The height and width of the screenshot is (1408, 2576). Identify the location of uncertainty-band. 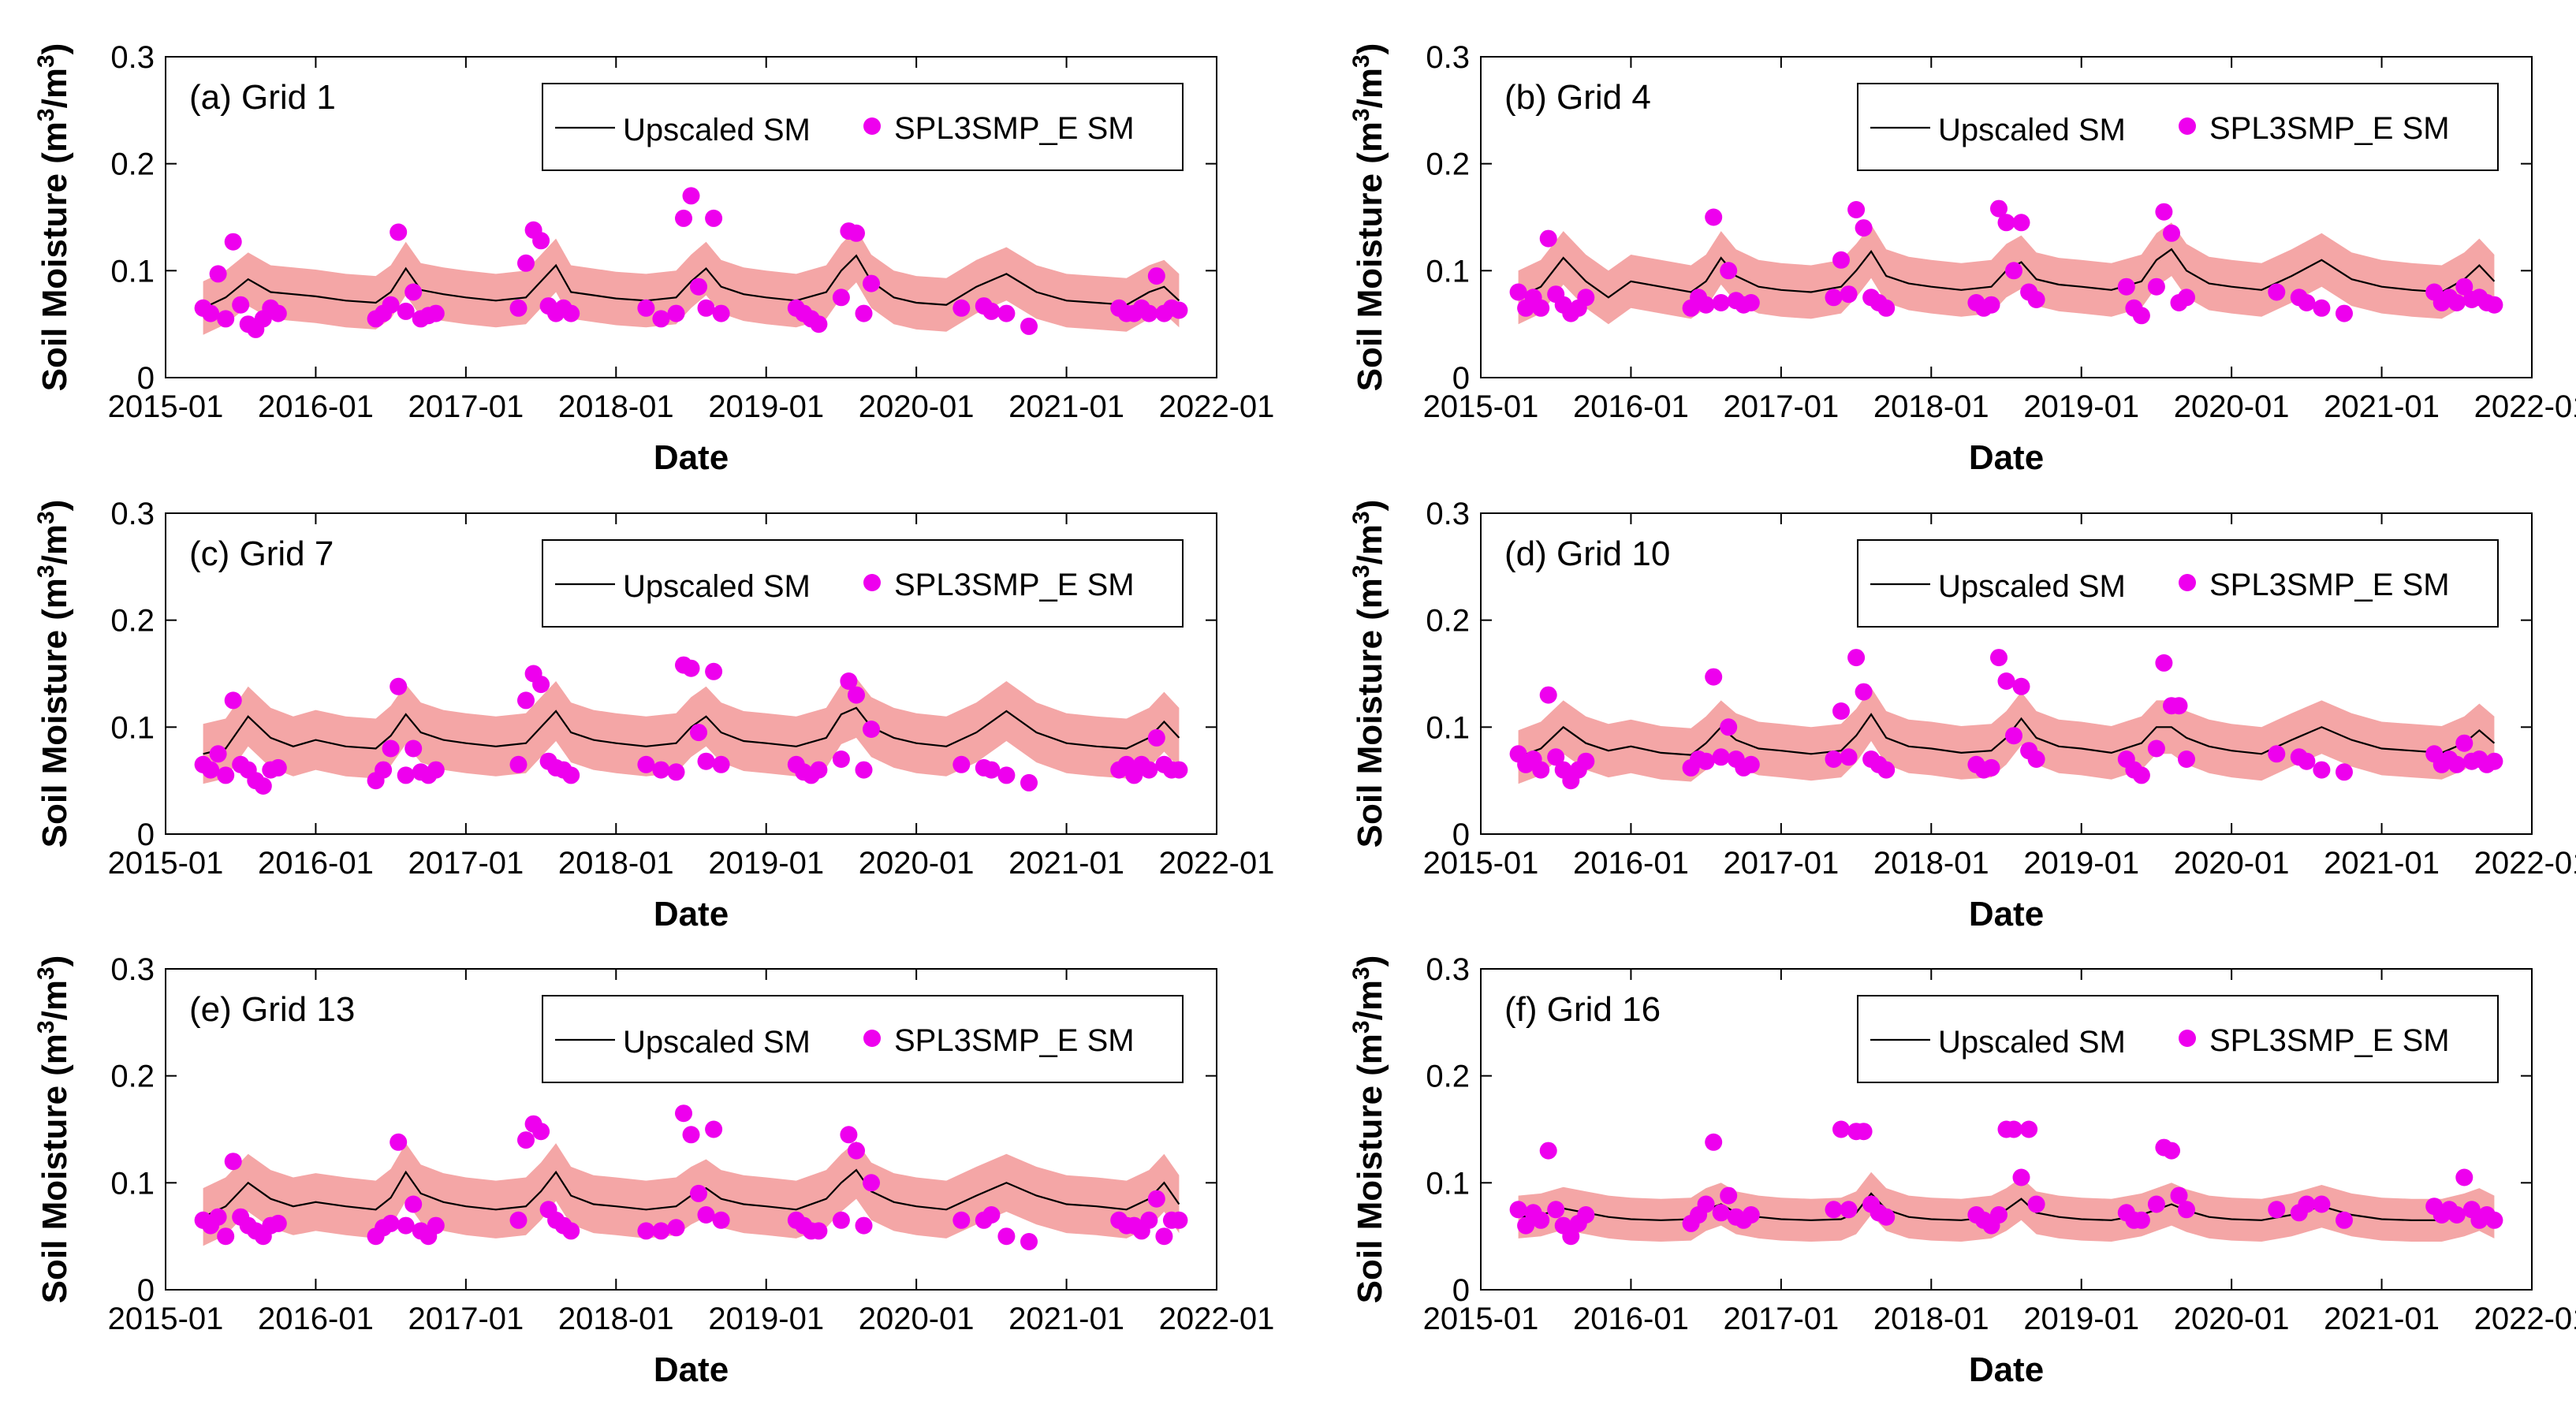
(2006, 1206).